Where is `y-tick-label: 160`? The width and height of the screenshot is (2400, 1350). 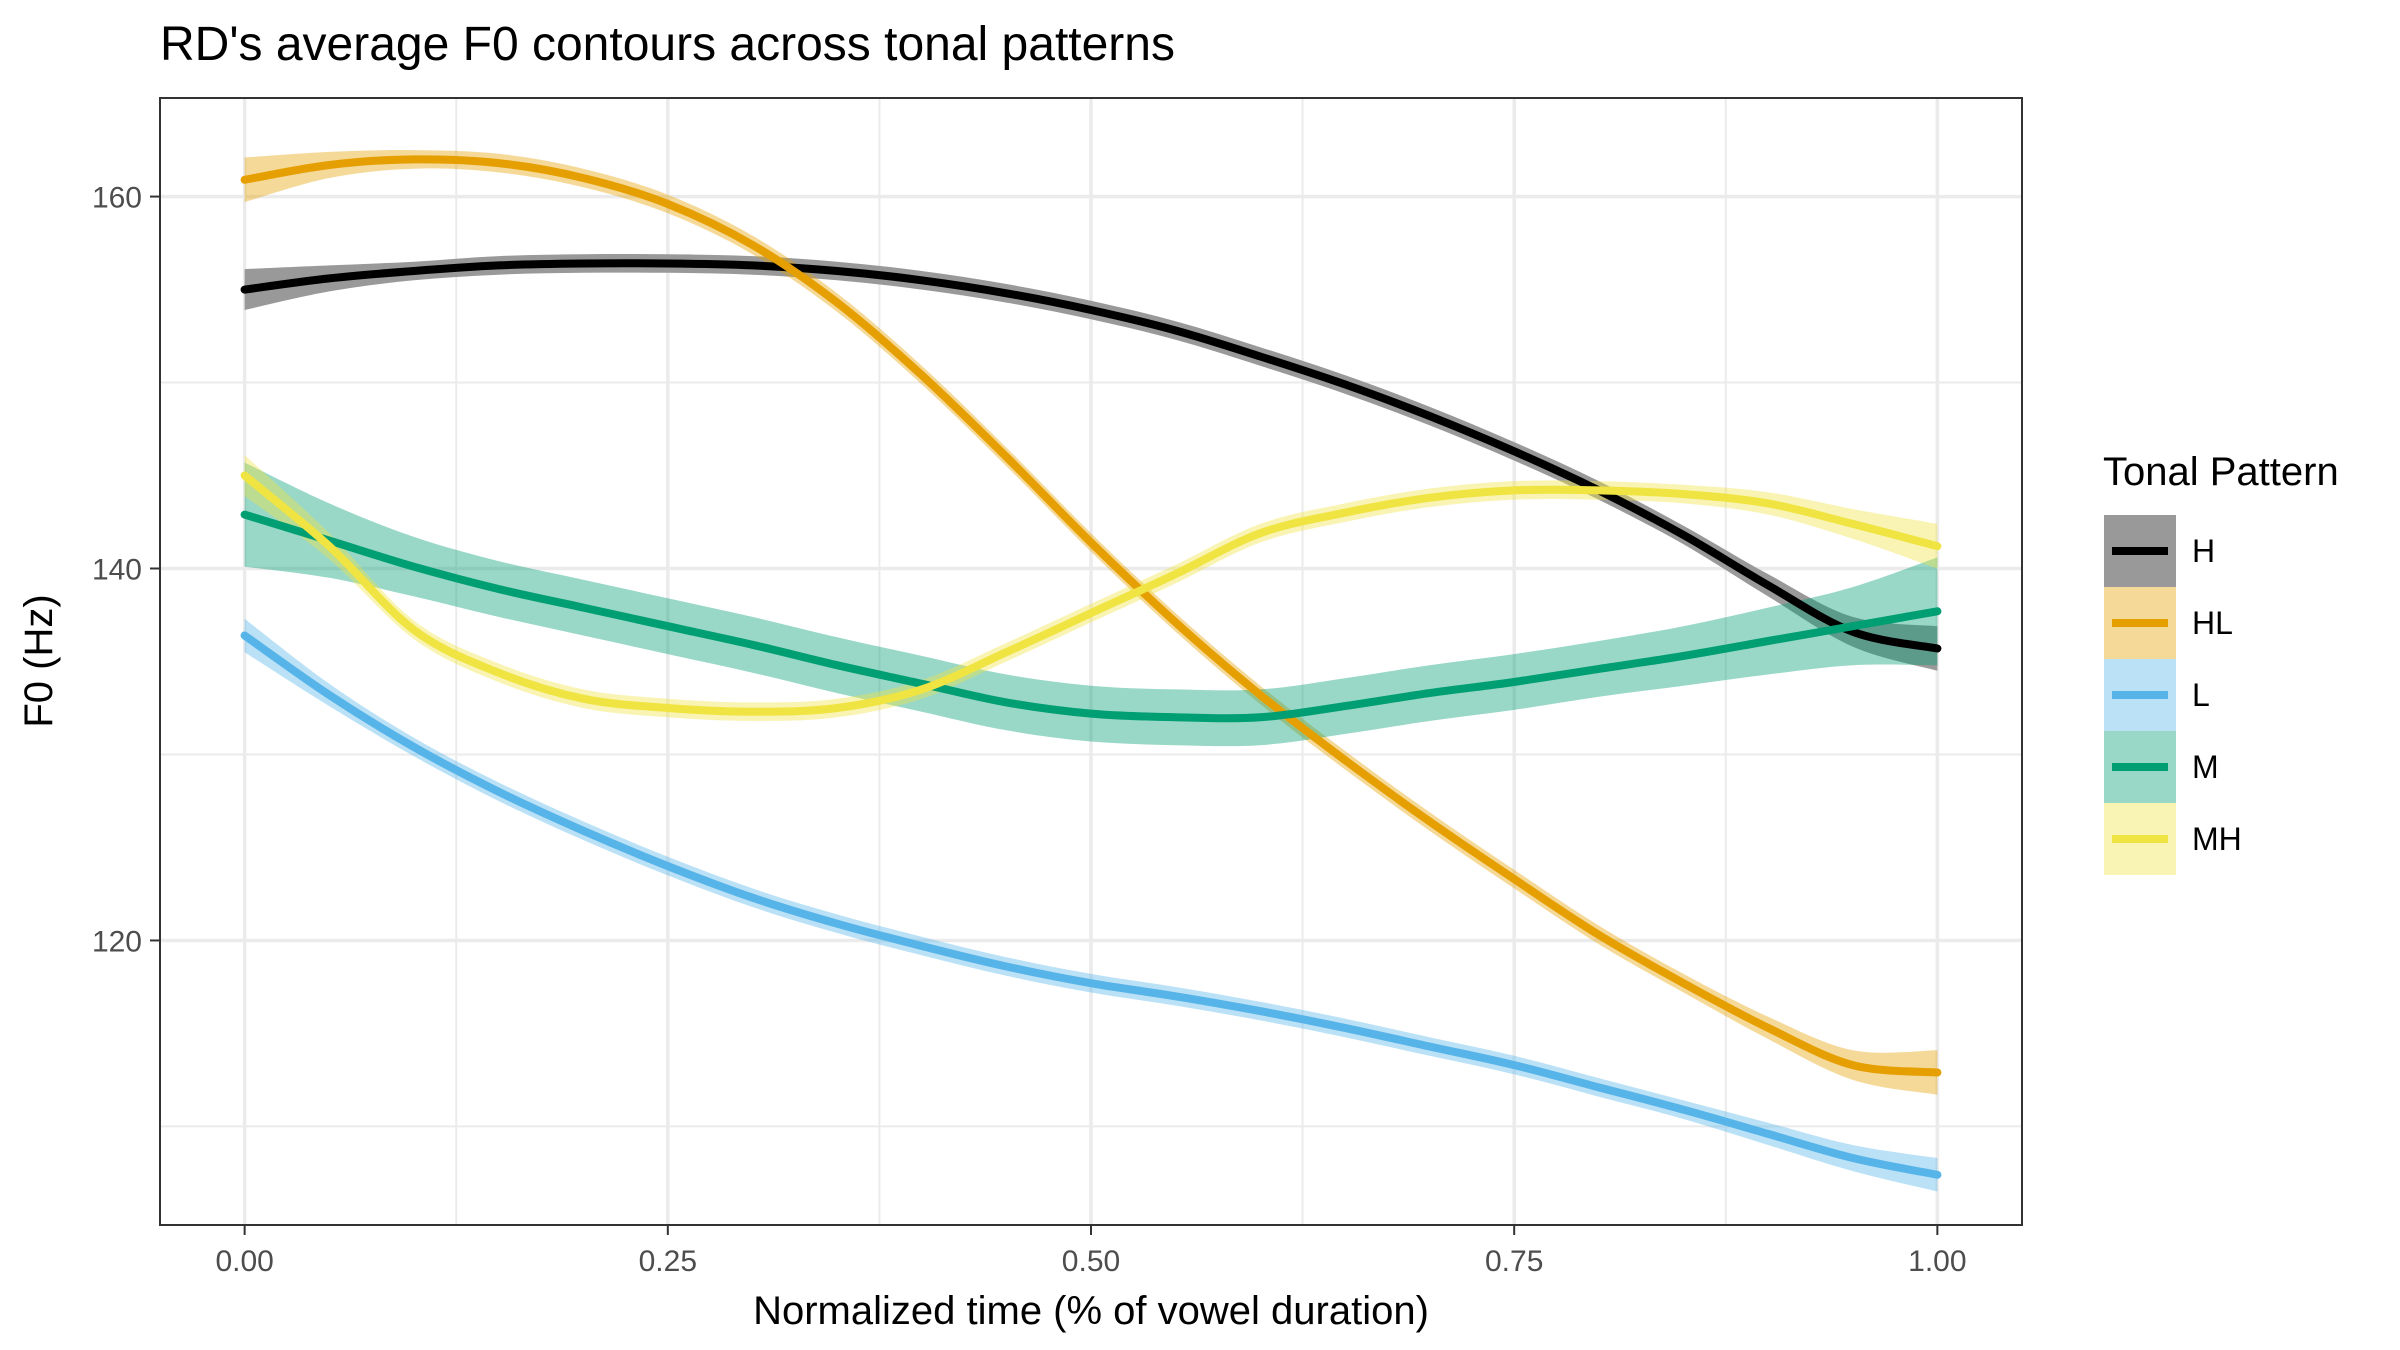
y-tick-label: 160 is located at coordinates (117, 198).